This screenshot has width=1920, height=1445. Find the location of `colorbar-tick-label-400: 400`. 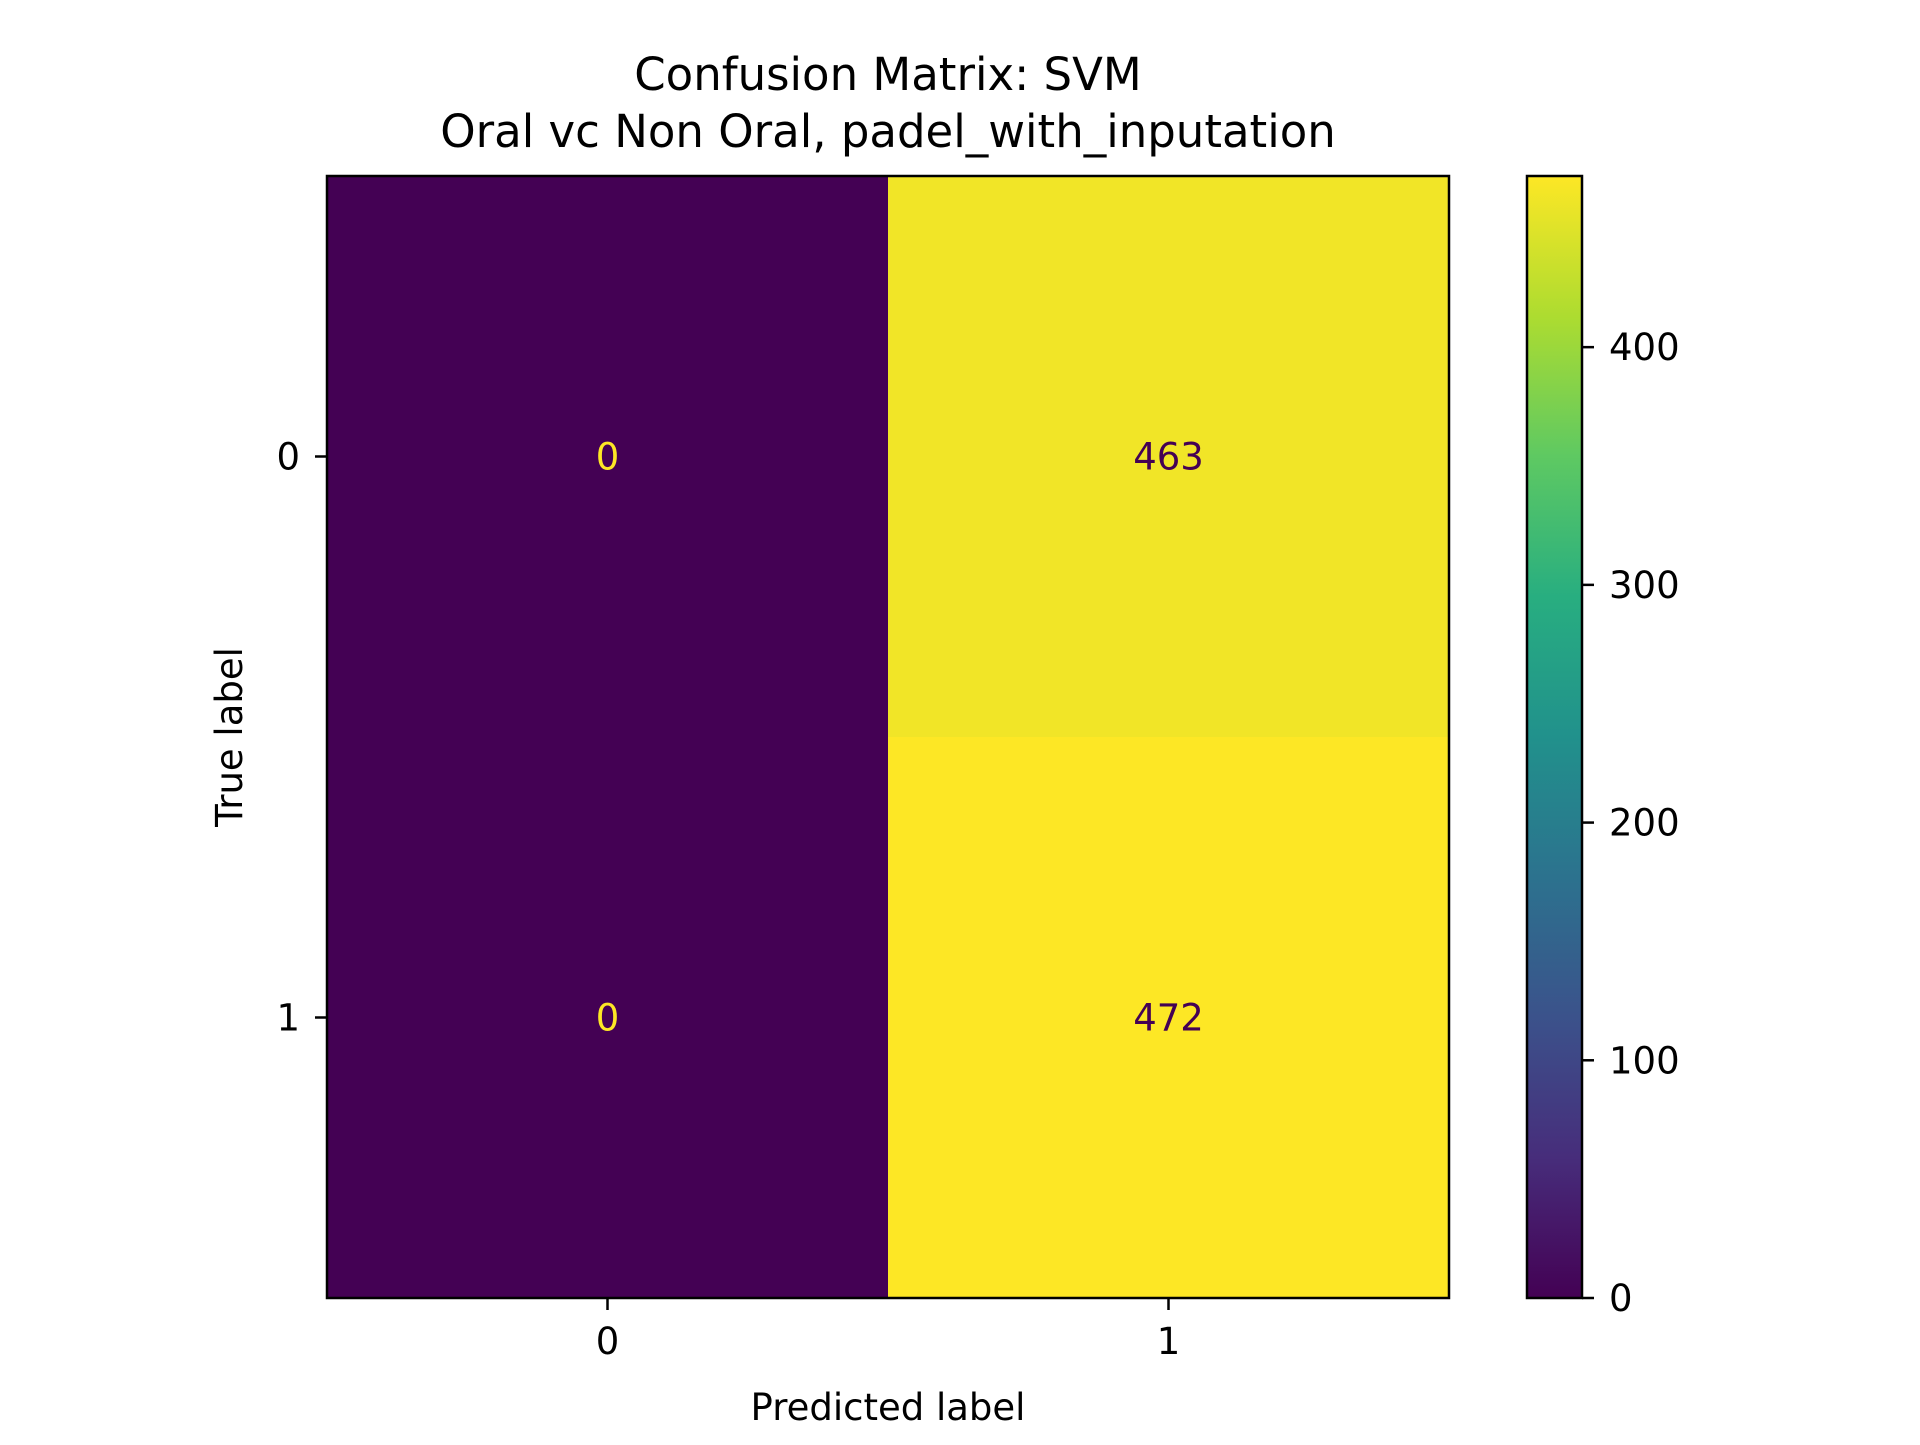

colorbar-tick-label-400: 400 is located at coordinates (1644, 347).